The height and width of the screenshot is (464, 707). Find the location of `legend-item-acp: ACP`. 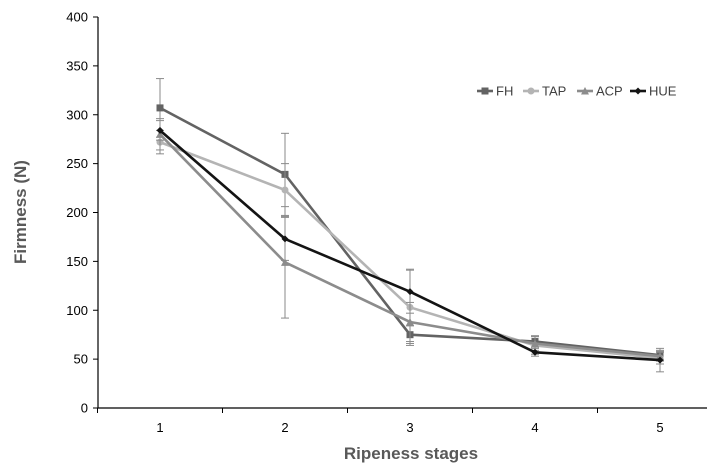

legend-item-acp: ACP is located at coordinates (600, 91).